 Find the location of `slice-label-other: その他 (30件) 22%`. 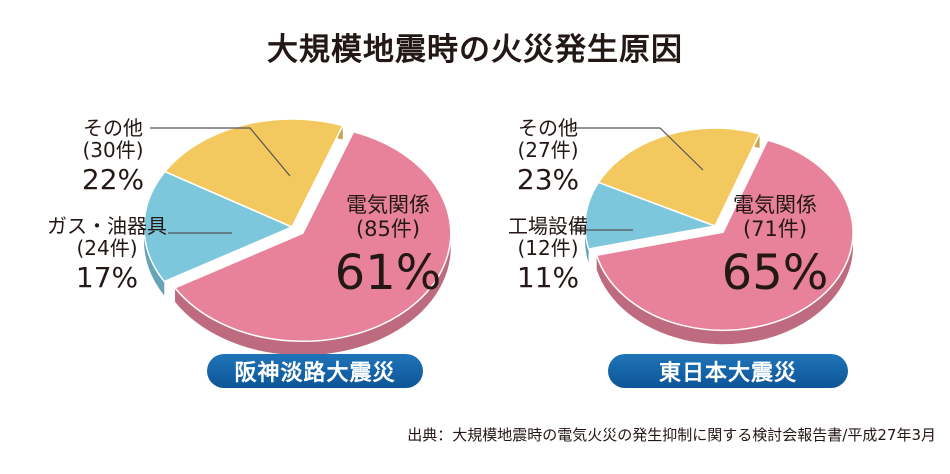

slice-label-other: その他 (30件) 22% is located at coordinates (113, 156).